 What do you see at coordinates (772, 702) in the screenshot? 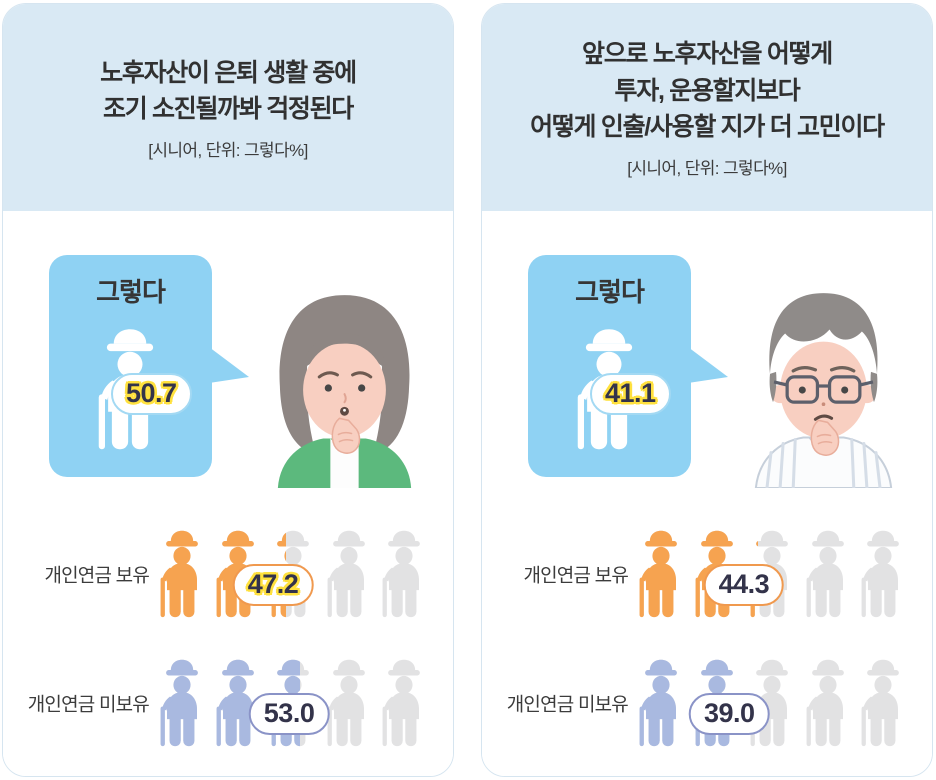
I see `pictogram-icons` at bounding box center [772, 702].